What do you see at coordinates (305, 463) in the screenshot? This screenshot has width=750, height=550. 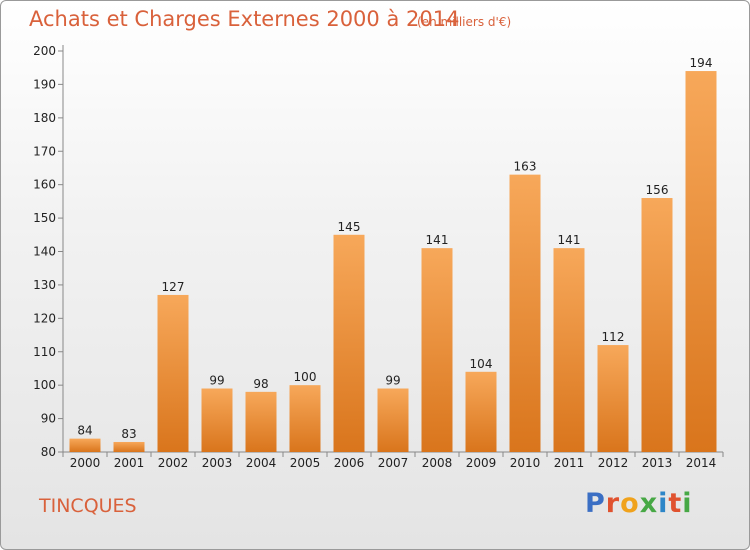 I see `x-tick-label: 2005` at bounding box center [305, 463].